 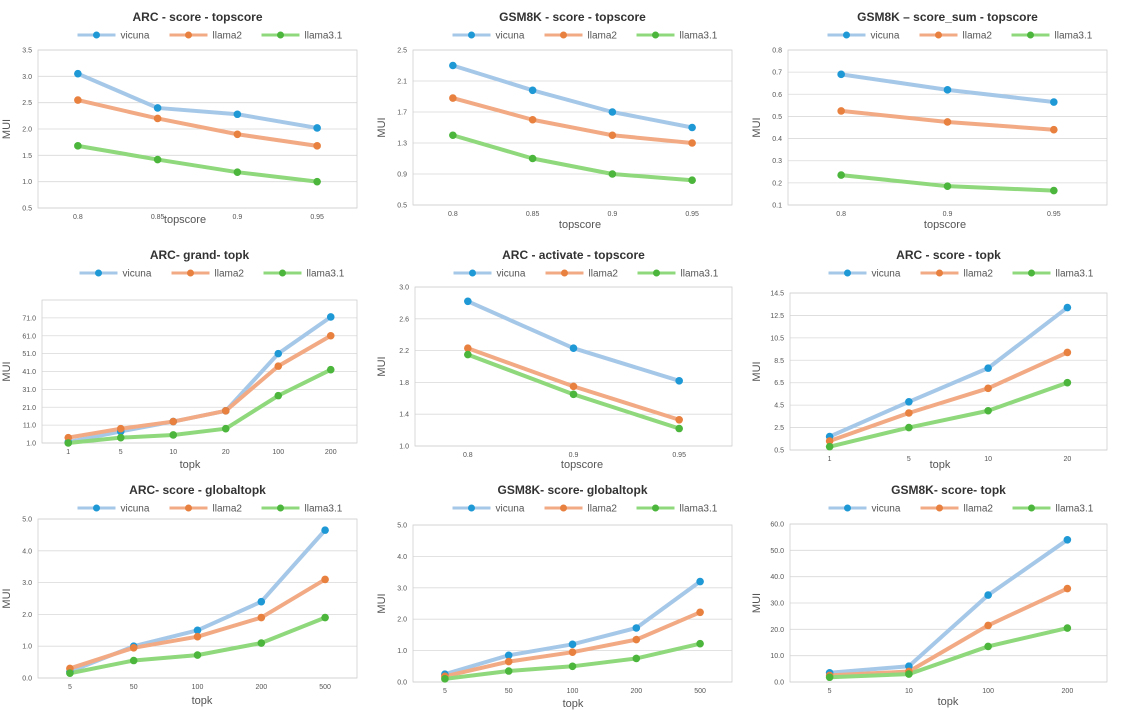 What do you see at coordinates (572, 490) in the screenshot?
I see `chart-title: GSM8K- score- globaltopk` at bounding box center [572, 490].